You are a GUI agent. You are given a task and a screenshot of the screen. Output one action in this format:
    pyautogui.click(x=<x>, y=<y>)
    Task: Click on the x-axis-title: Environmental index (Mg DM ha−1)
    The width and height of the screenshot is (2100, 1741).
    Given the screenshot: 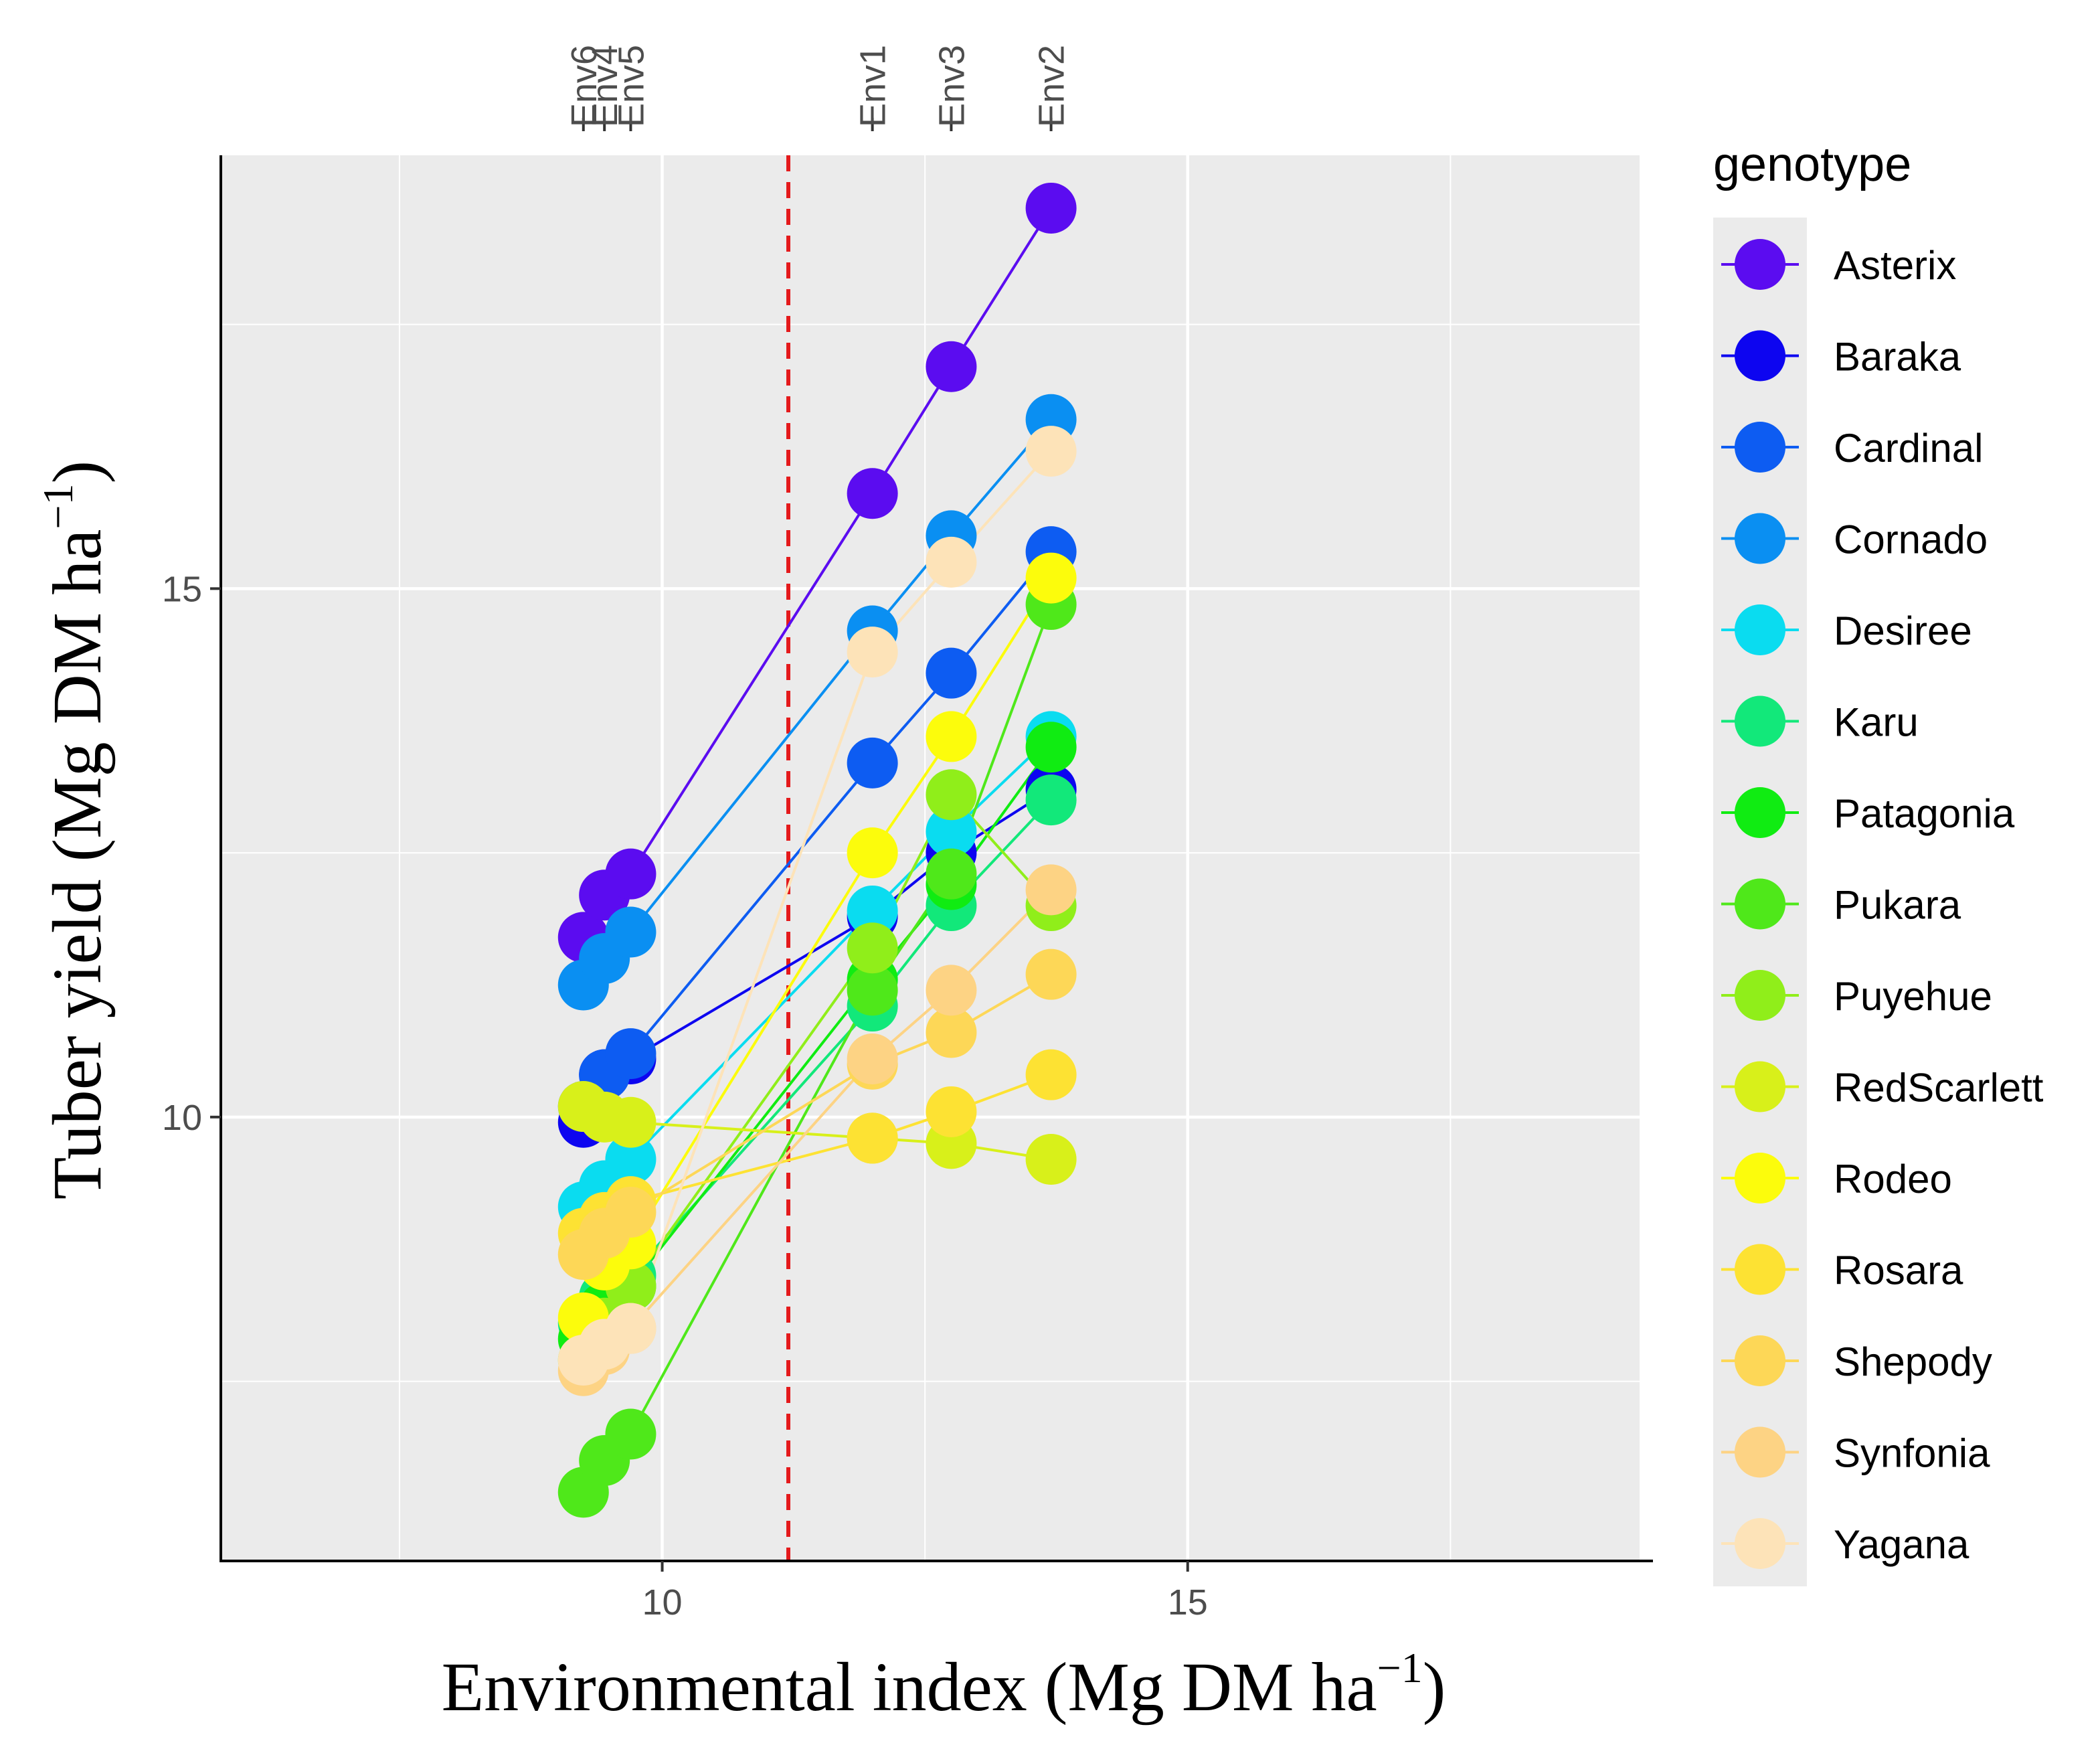 What is the action you would take?
    pyautogui.click(x=944, y=1685)
    